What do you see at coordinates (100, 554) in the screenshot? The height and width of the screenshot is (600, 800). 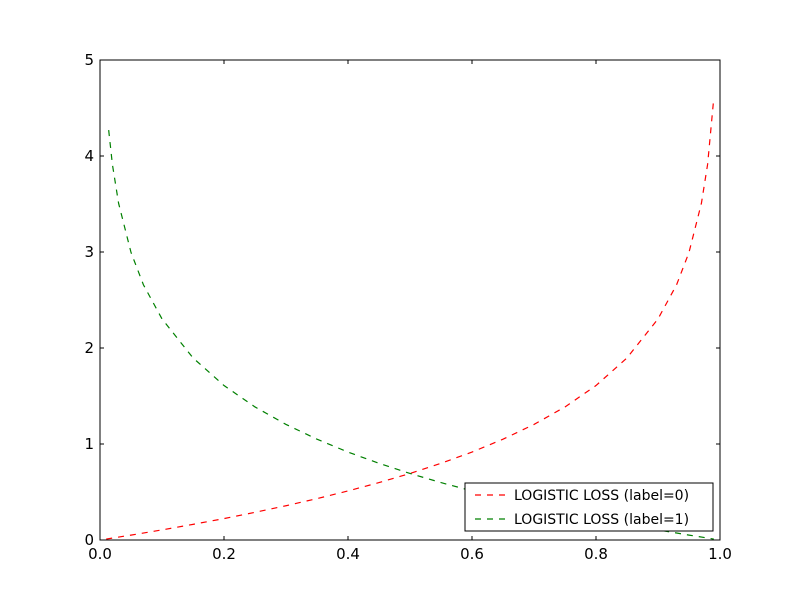 I see `x-tick-label: 0.0` at bounding box center [100, 554].